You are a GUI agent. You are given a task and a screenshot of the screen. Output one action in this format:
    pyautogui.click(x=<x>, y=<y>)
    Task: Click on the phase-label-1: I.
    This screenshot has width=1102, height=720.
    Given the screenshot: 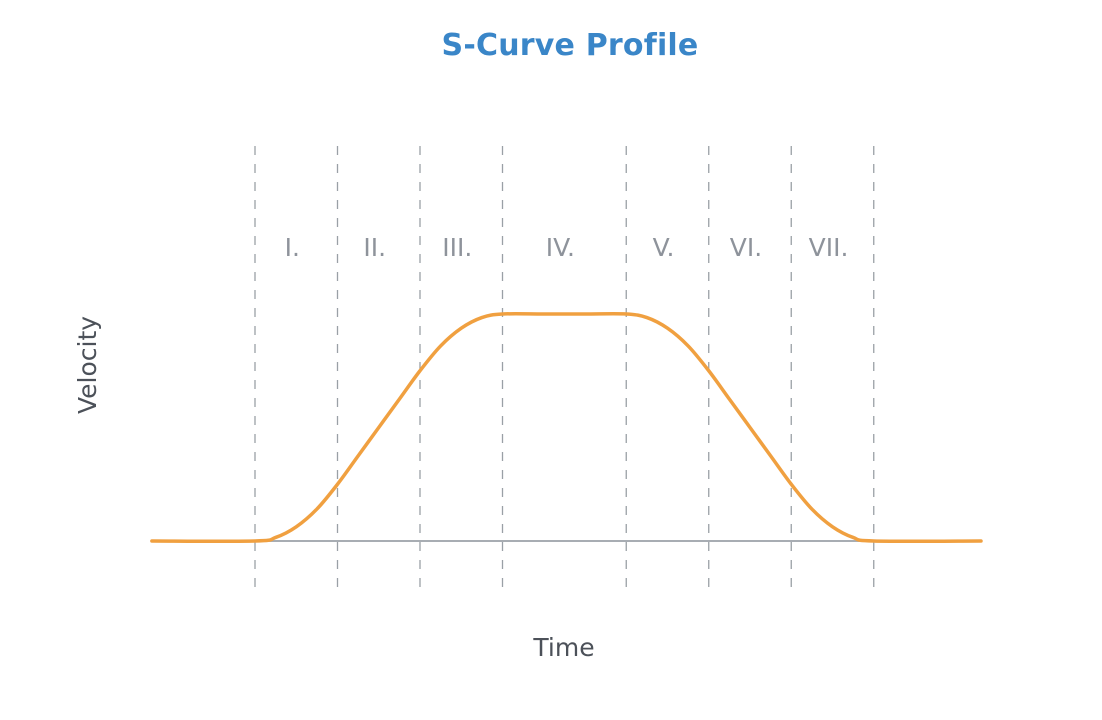 What is the action you would take?
    pyautogui.click(x=292, y=247)
    